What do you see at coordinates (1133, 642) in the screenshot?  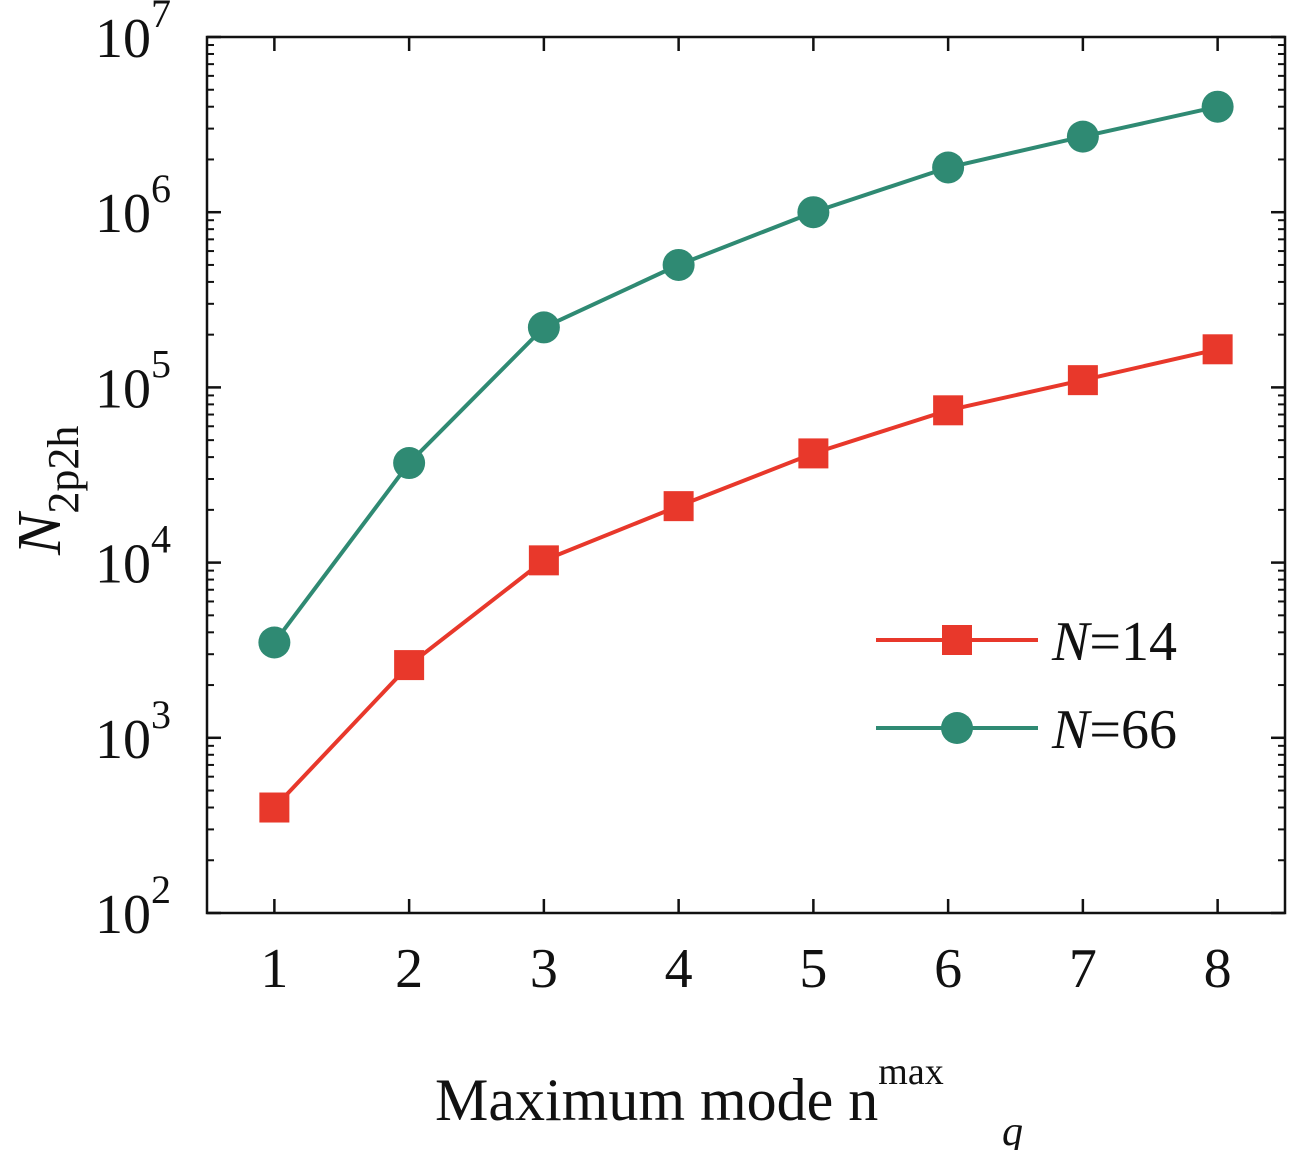 I see `legend-label-rest: =14` at bounding box center [1133, 642].